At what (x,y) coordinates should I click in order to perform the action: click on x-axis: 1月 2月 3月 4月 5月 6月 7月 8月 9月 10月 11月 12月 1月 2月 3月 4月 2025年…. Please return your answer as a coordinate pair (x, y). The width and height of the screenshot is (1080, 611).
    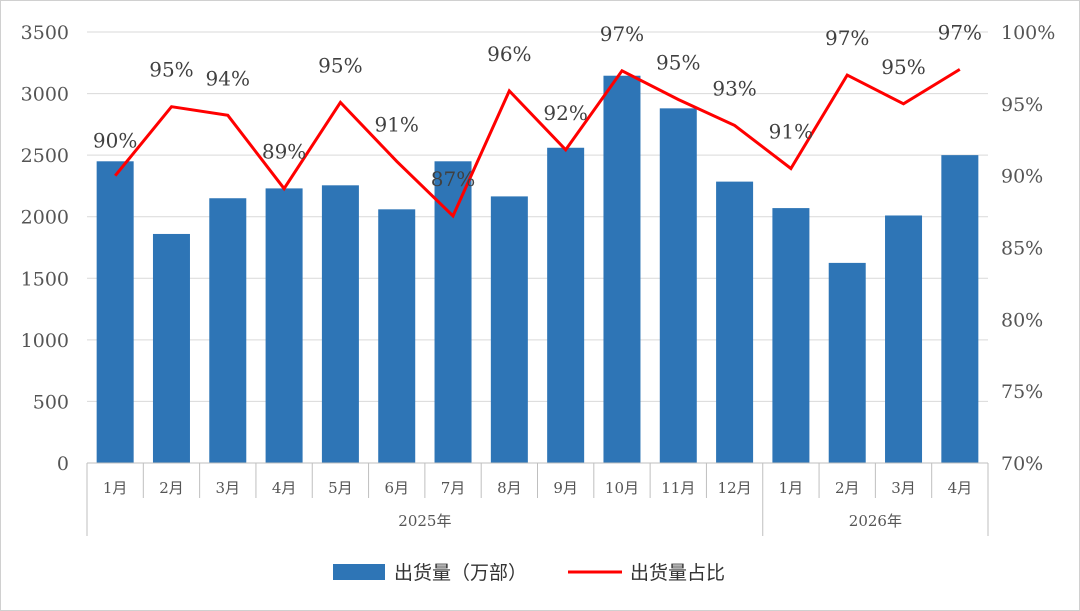
    Looking at the image, I should click on (537, 499).